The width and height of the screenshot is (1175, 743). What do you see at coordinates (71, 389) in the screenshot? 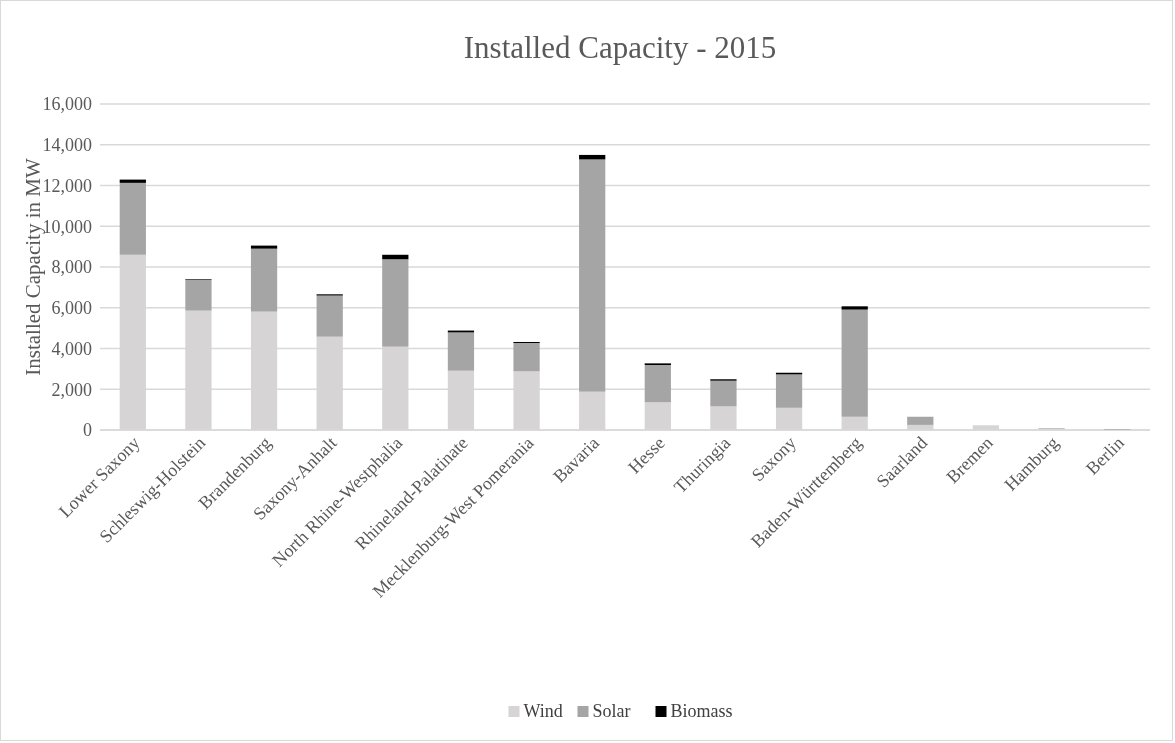
I see `y-tick-label: 2,000` at bounding box center [71, 389].